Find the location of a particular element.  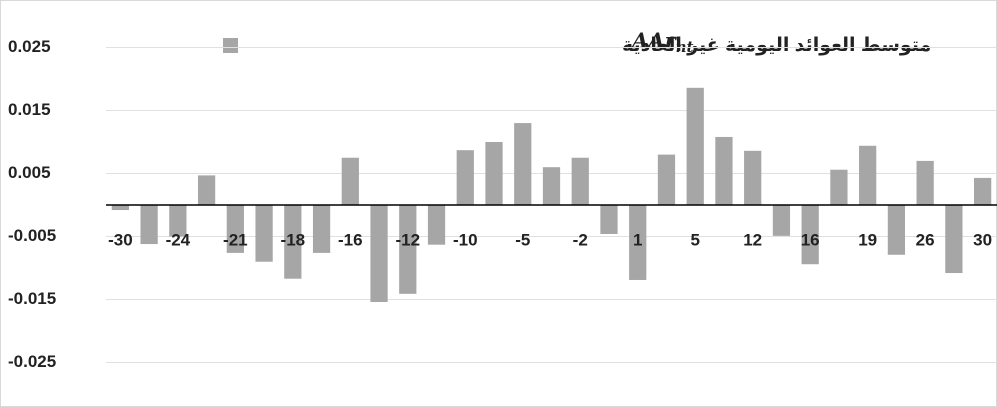

y-tick-label: -0.015 is located at coordinates (32, 298).